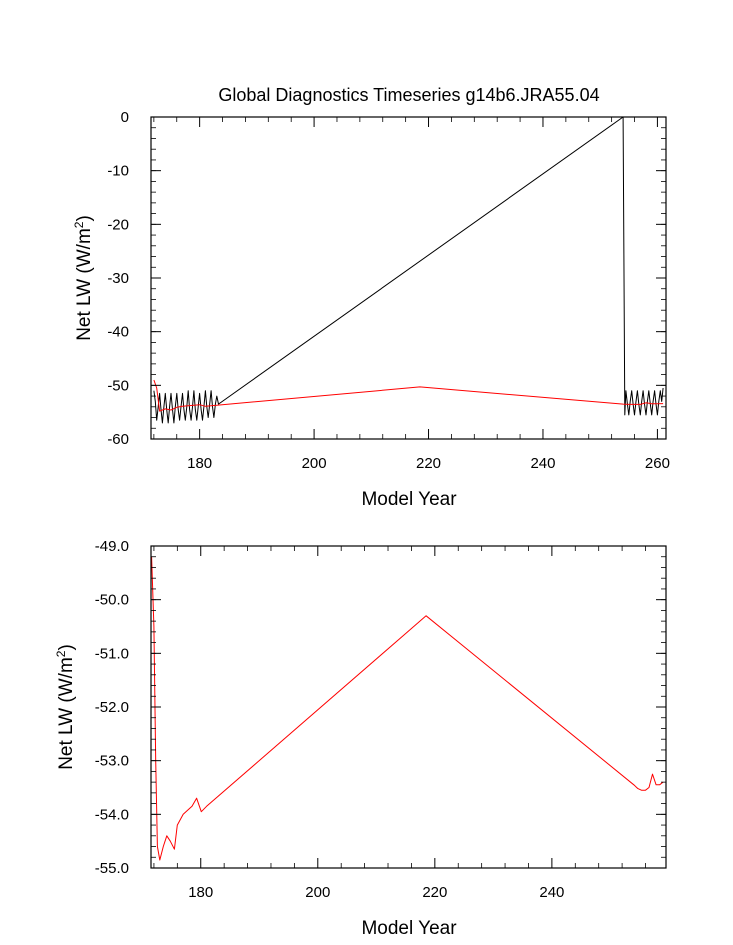  I want to click on bottom-chart-y-tick-label: -53.0, so click(112, 761).